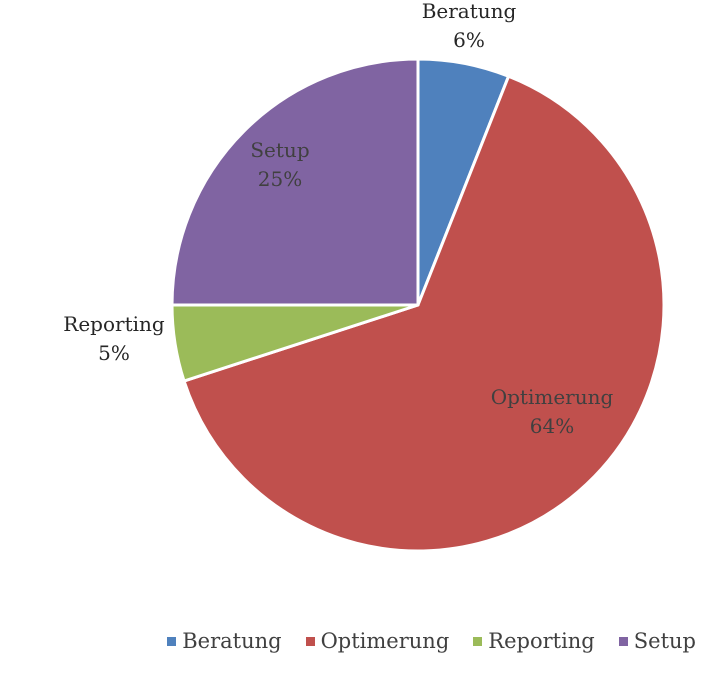  What do you see at coordinates (478, 641) in the screenshot?
I see `legend-swatch-reporting` at bounding box center [478, 641].